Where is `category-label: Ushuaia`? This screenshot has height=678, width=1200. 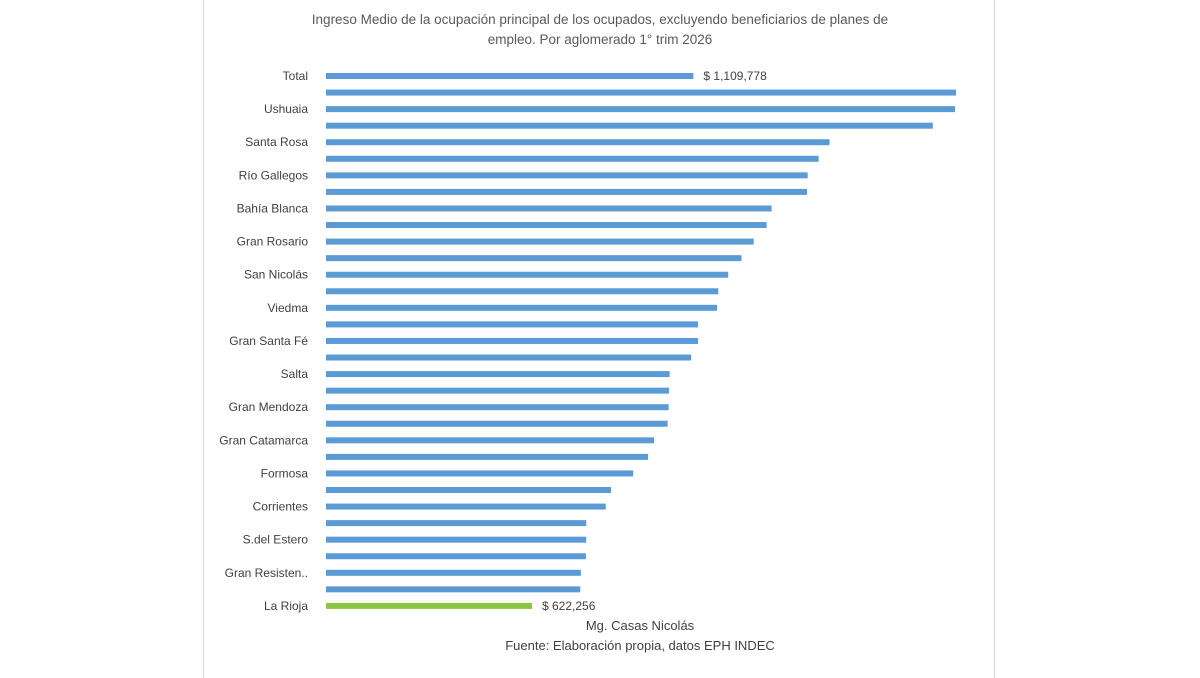 category-label: Ushuaia is located at coordinates (286, 109).